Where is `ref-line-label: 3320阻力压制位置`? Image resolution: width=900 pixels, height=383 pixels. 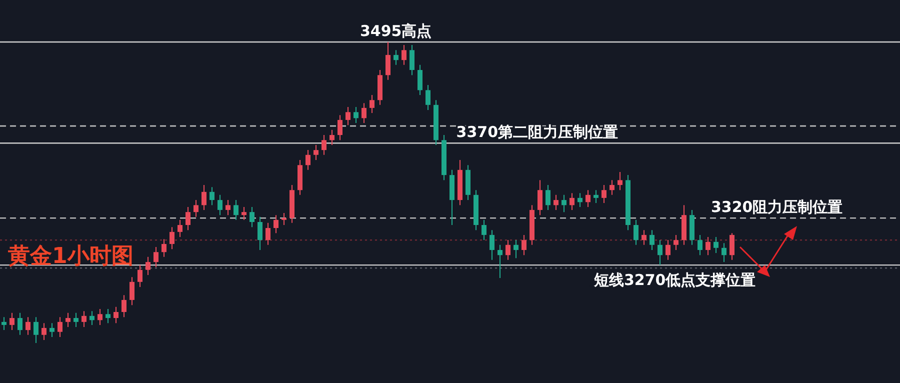
ref-line-label: 3320阻力压制位置 is located at coordinates (777, 207).